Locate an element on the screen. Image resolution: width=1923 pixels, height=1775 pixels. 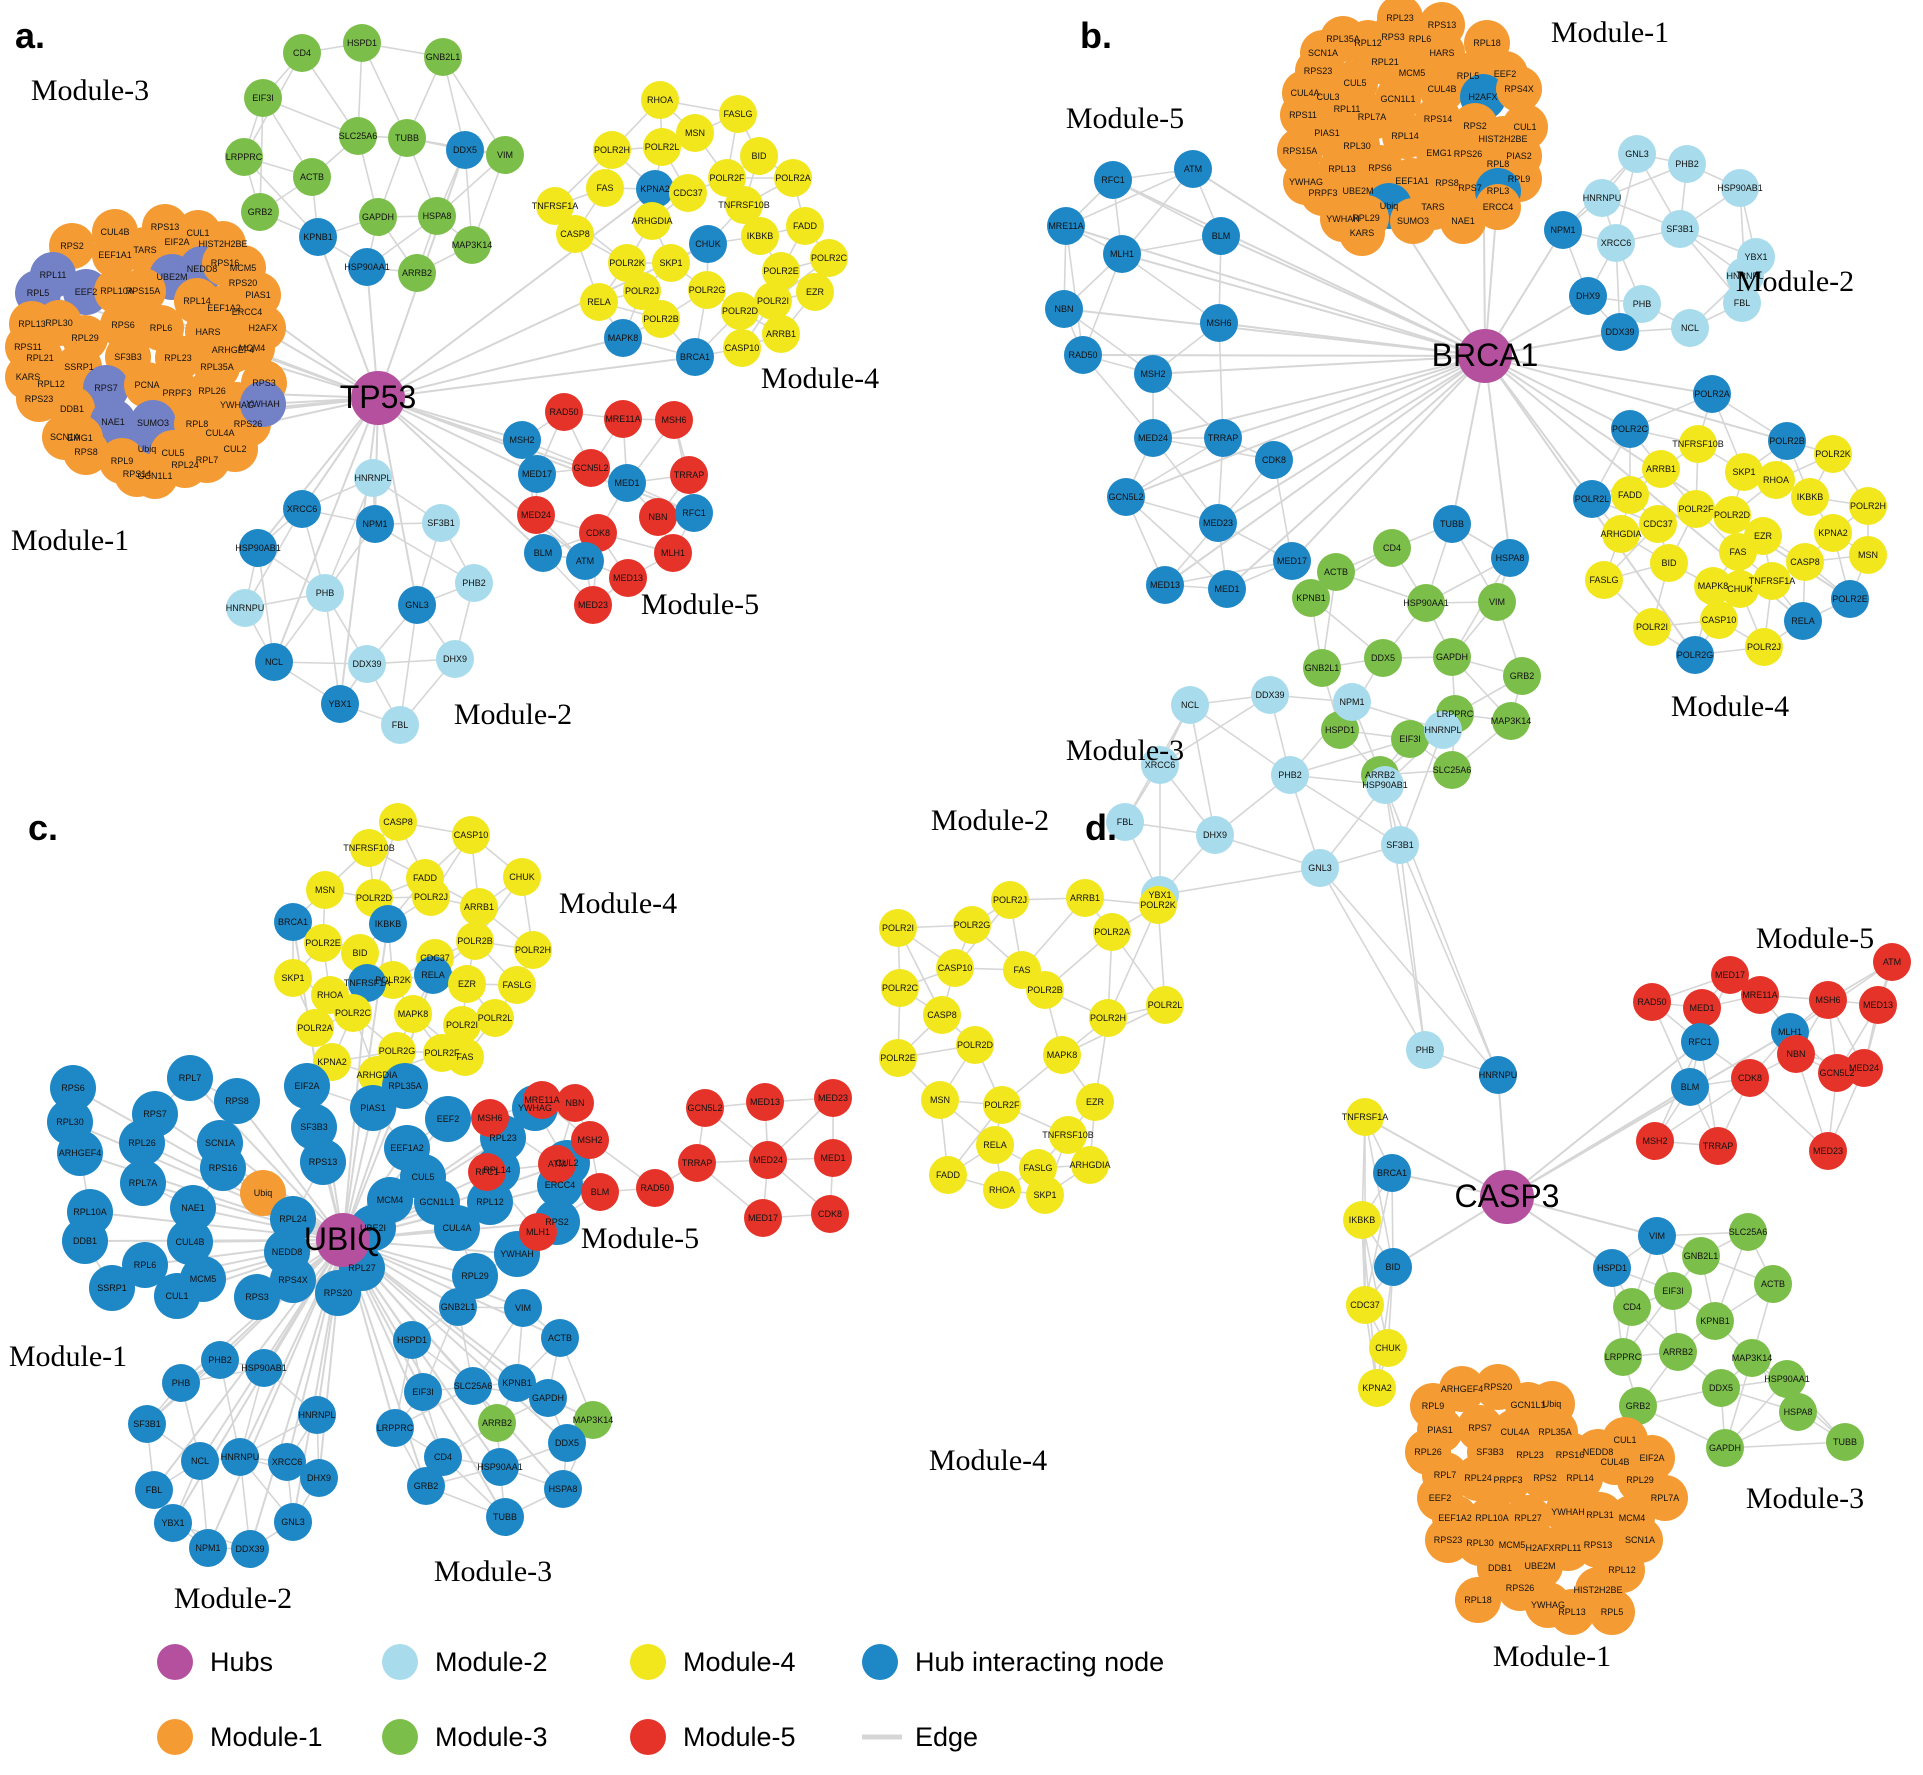
node-CUL4B is located at coordinates (190, 1242).